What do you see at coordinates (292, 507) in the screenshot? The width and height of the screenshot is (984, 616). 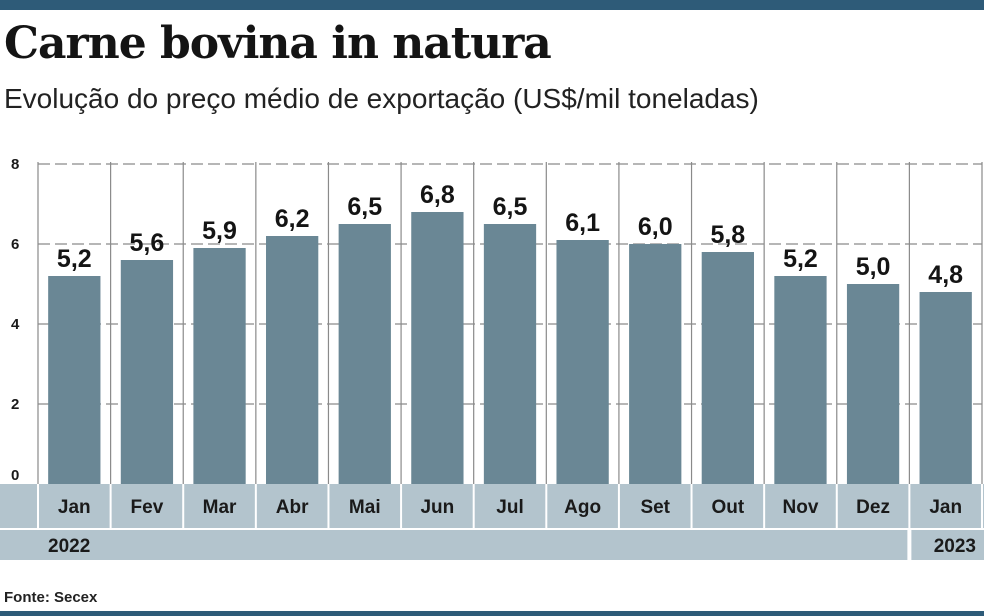 I see `x-tick-label: Abr` at bounding box center [292, 507].